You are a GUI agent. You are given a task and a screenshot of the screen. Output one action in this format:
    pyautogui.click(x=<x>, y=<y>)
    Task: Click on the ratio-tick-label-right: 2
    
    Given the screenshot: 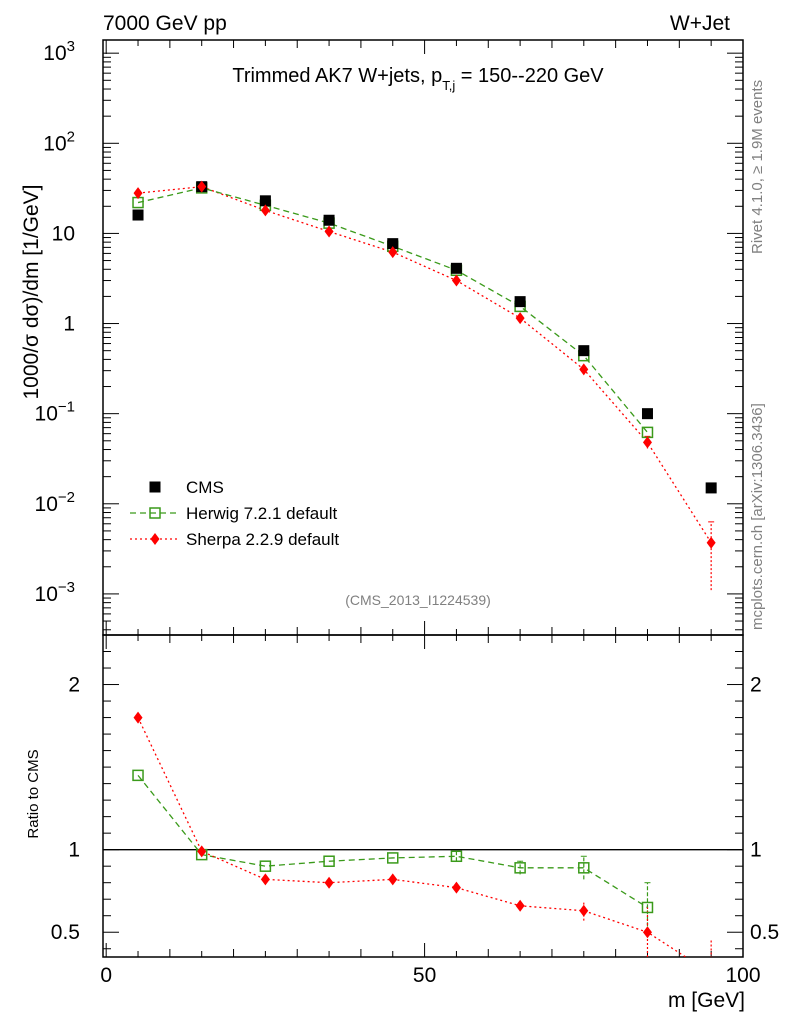 What is the action you would take?
    pyautogui.click(x=756, y=685)
    